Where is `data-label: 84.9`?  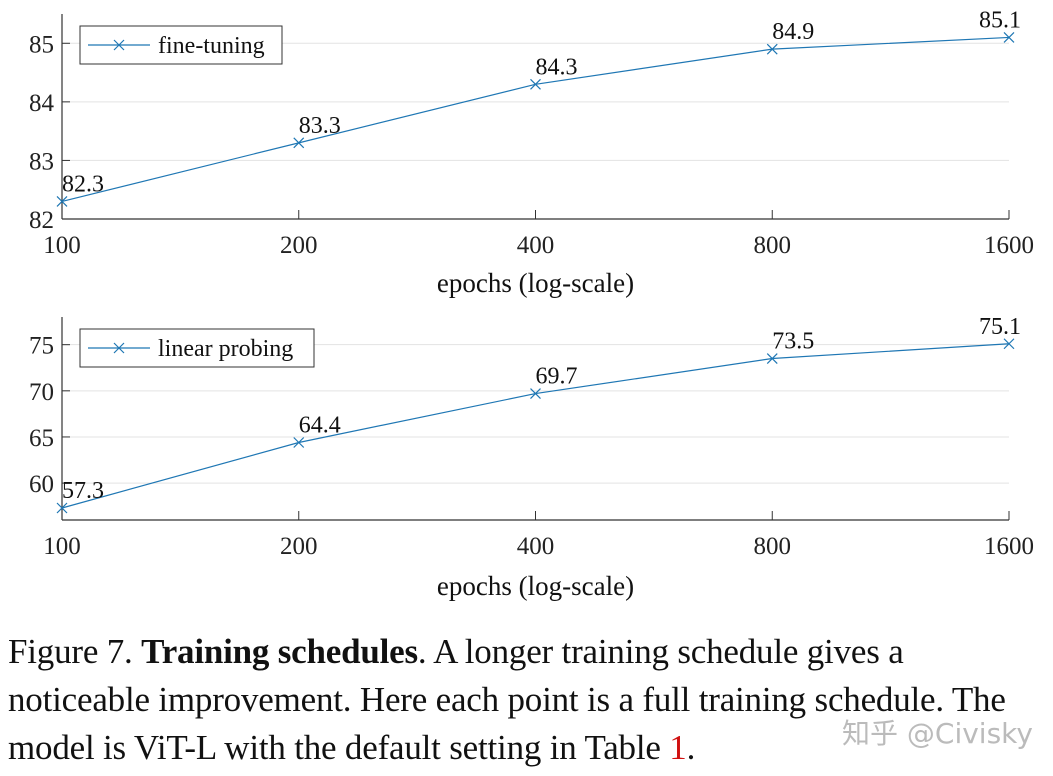 data-label: 84.9 is located at coordinates (793, 32).